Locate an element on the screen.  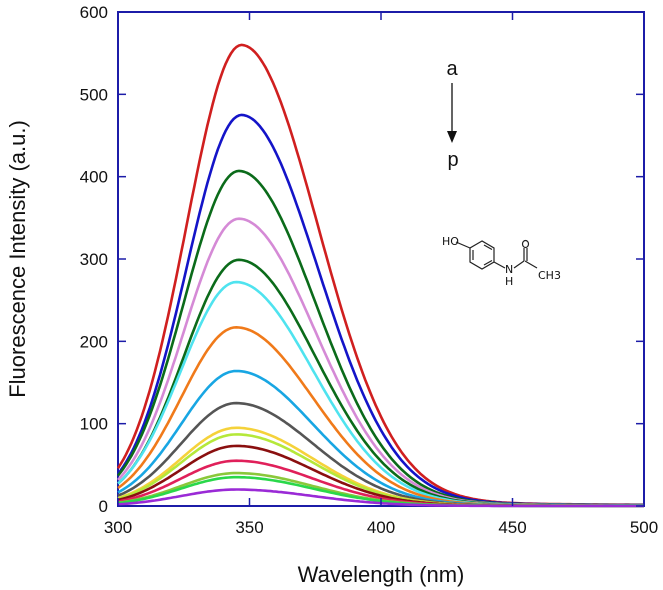
amide-bond is located at coordinates (519, 264).